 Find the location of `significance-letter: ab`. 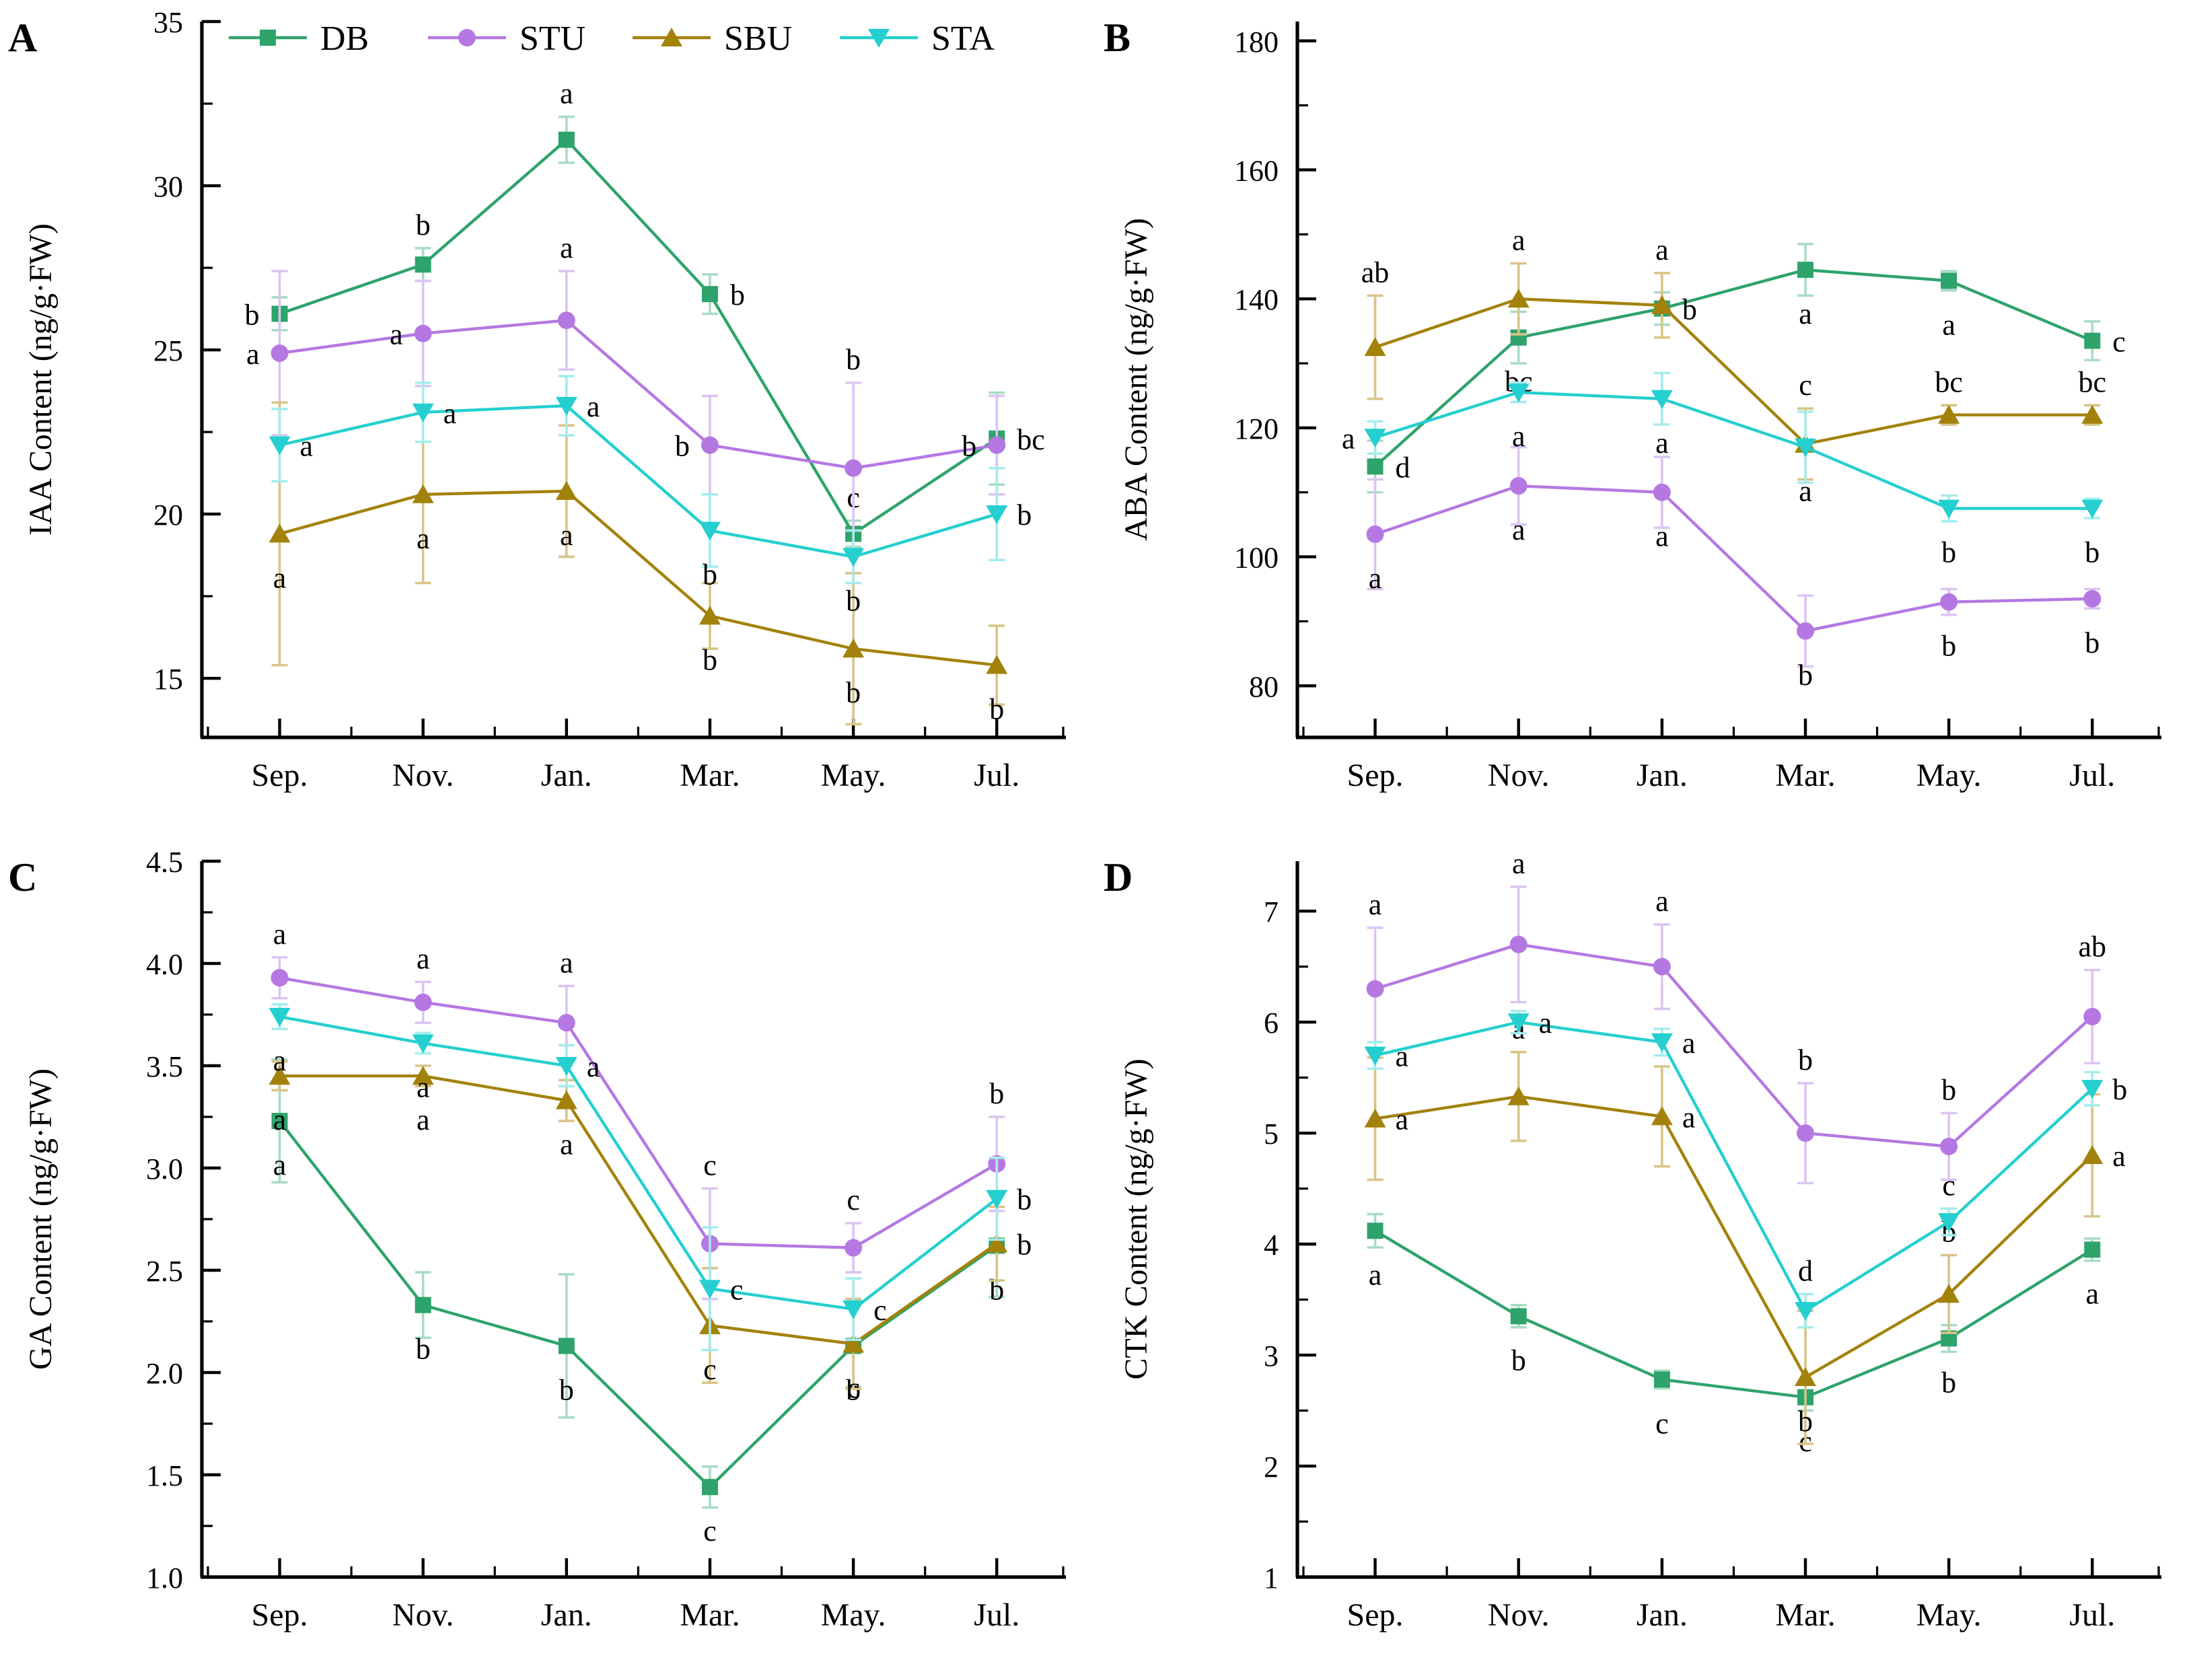

significance-letter: ab is located at coordinates (2093, 947).